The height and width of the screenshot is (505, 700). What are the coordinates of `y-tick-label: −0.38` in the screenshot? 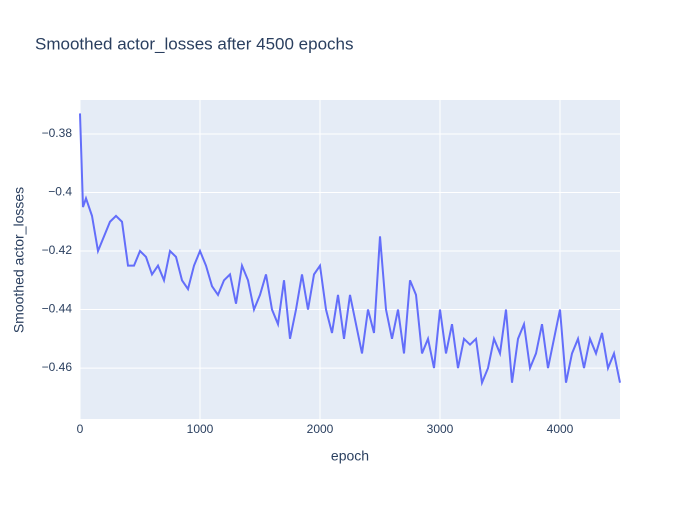 It's located at (57, 133).